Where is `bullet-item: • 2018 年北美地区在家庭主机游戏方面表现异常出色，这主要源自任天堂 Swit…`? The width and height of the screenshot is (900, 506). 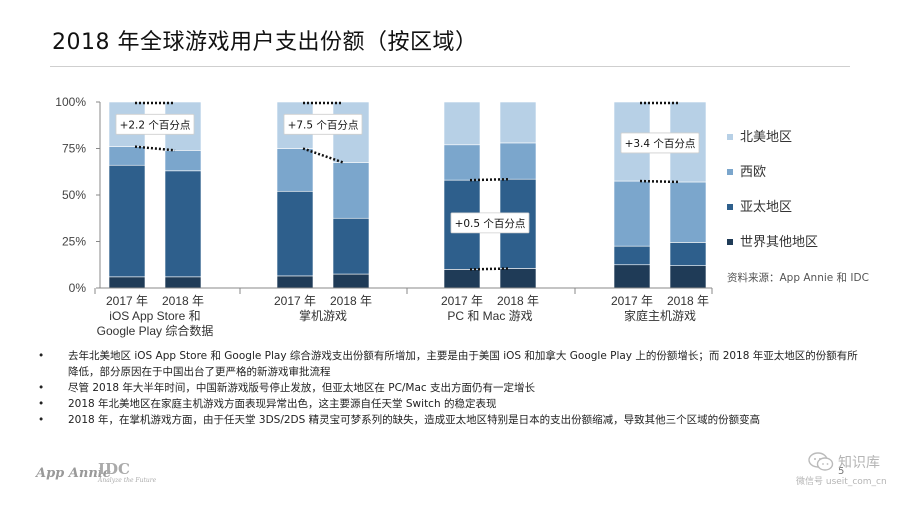
bullet-item: • 2018 年北美地区在家庭主机游戏方面表现异常出色，这主要源自任天堂 Swit… is located at coordinates (453, 404).